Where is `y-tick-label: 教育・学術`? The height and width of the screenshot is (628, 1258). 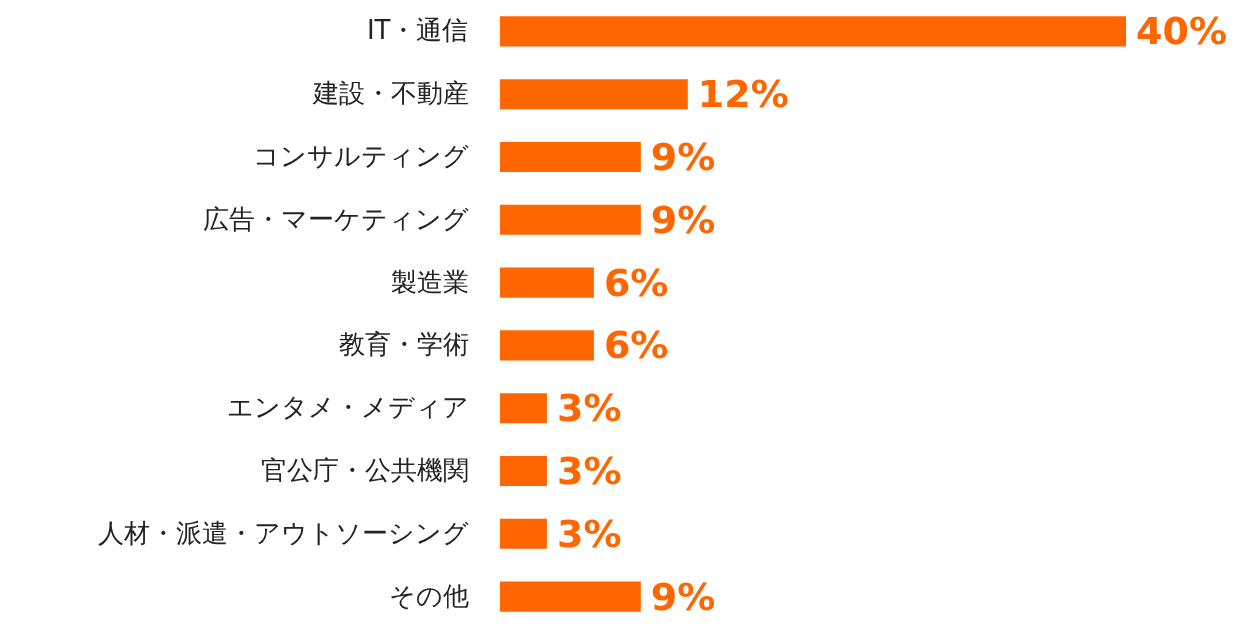 y-tick-label: 教育・学術 is located at coordinates (403, 344).